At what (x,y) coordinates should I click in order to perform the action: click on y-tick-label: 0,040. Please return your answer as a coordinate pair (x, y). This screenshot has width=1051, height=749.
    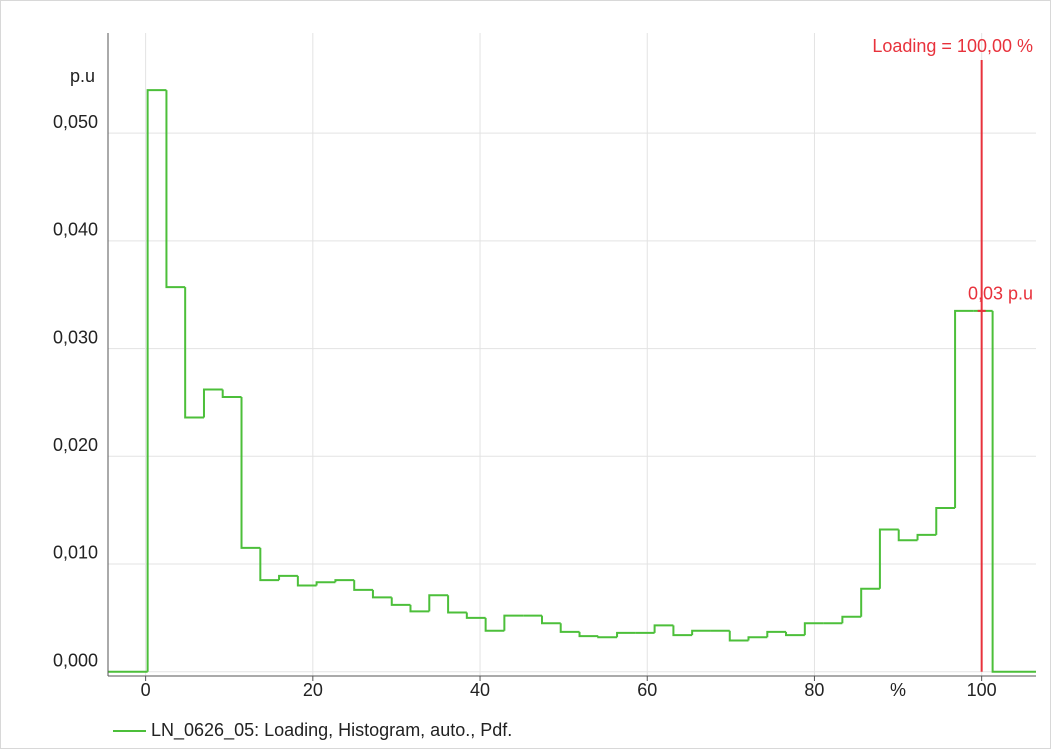
    Looking at the image, I should click on (75, 230).